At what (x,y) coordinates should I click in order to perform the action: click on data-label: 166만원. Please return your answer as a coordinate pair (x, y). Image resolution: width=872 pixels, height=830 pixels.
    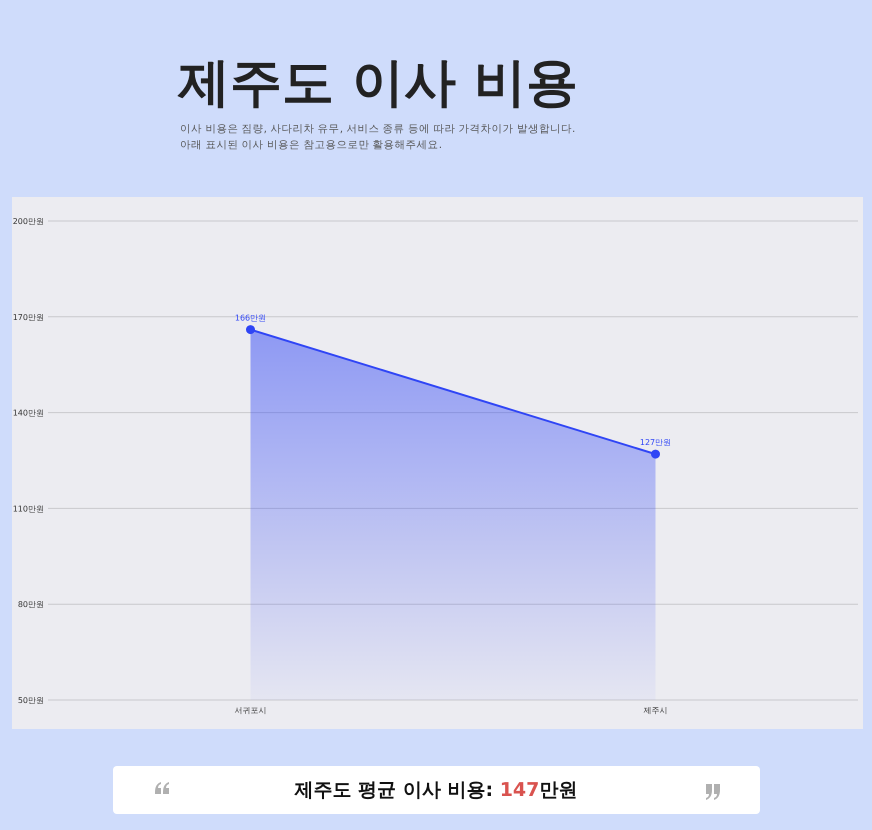
    Looking at the image, I should click on (250, 318).